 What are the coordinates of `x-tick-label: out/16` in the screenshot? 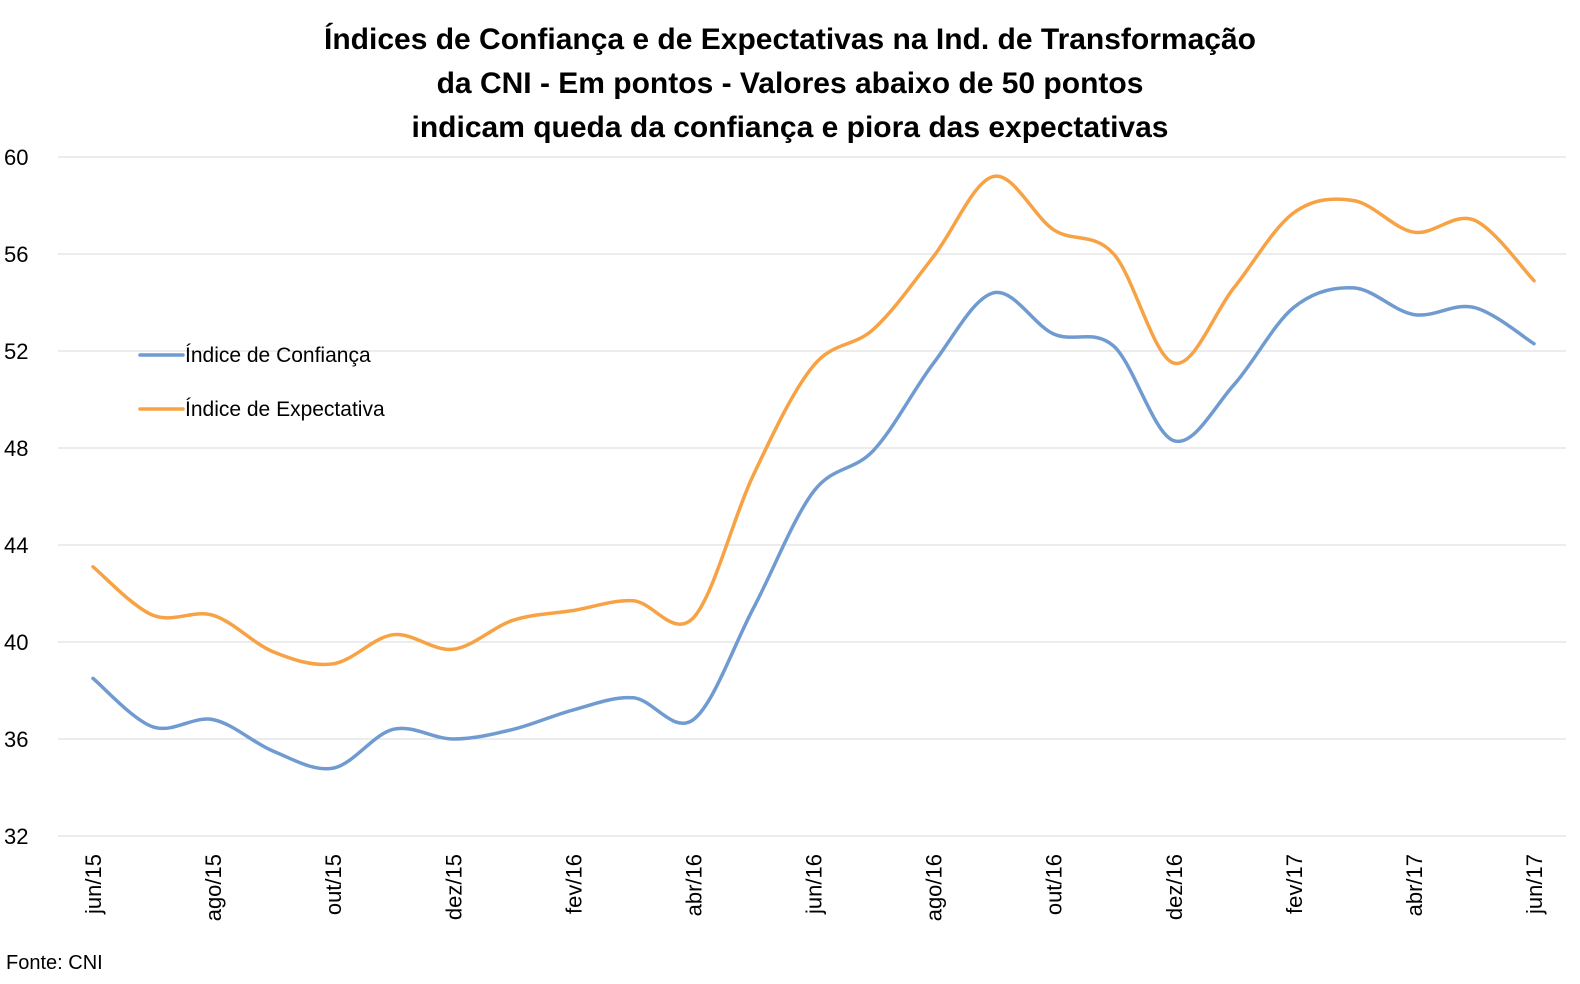 It's located at (1054, 884).